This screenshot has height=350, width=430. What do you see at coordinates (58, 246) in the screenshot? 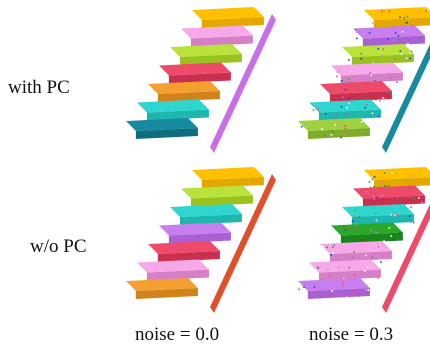
I see `row-label-without-pc: w/o PC` at bounding box center [58, 246].